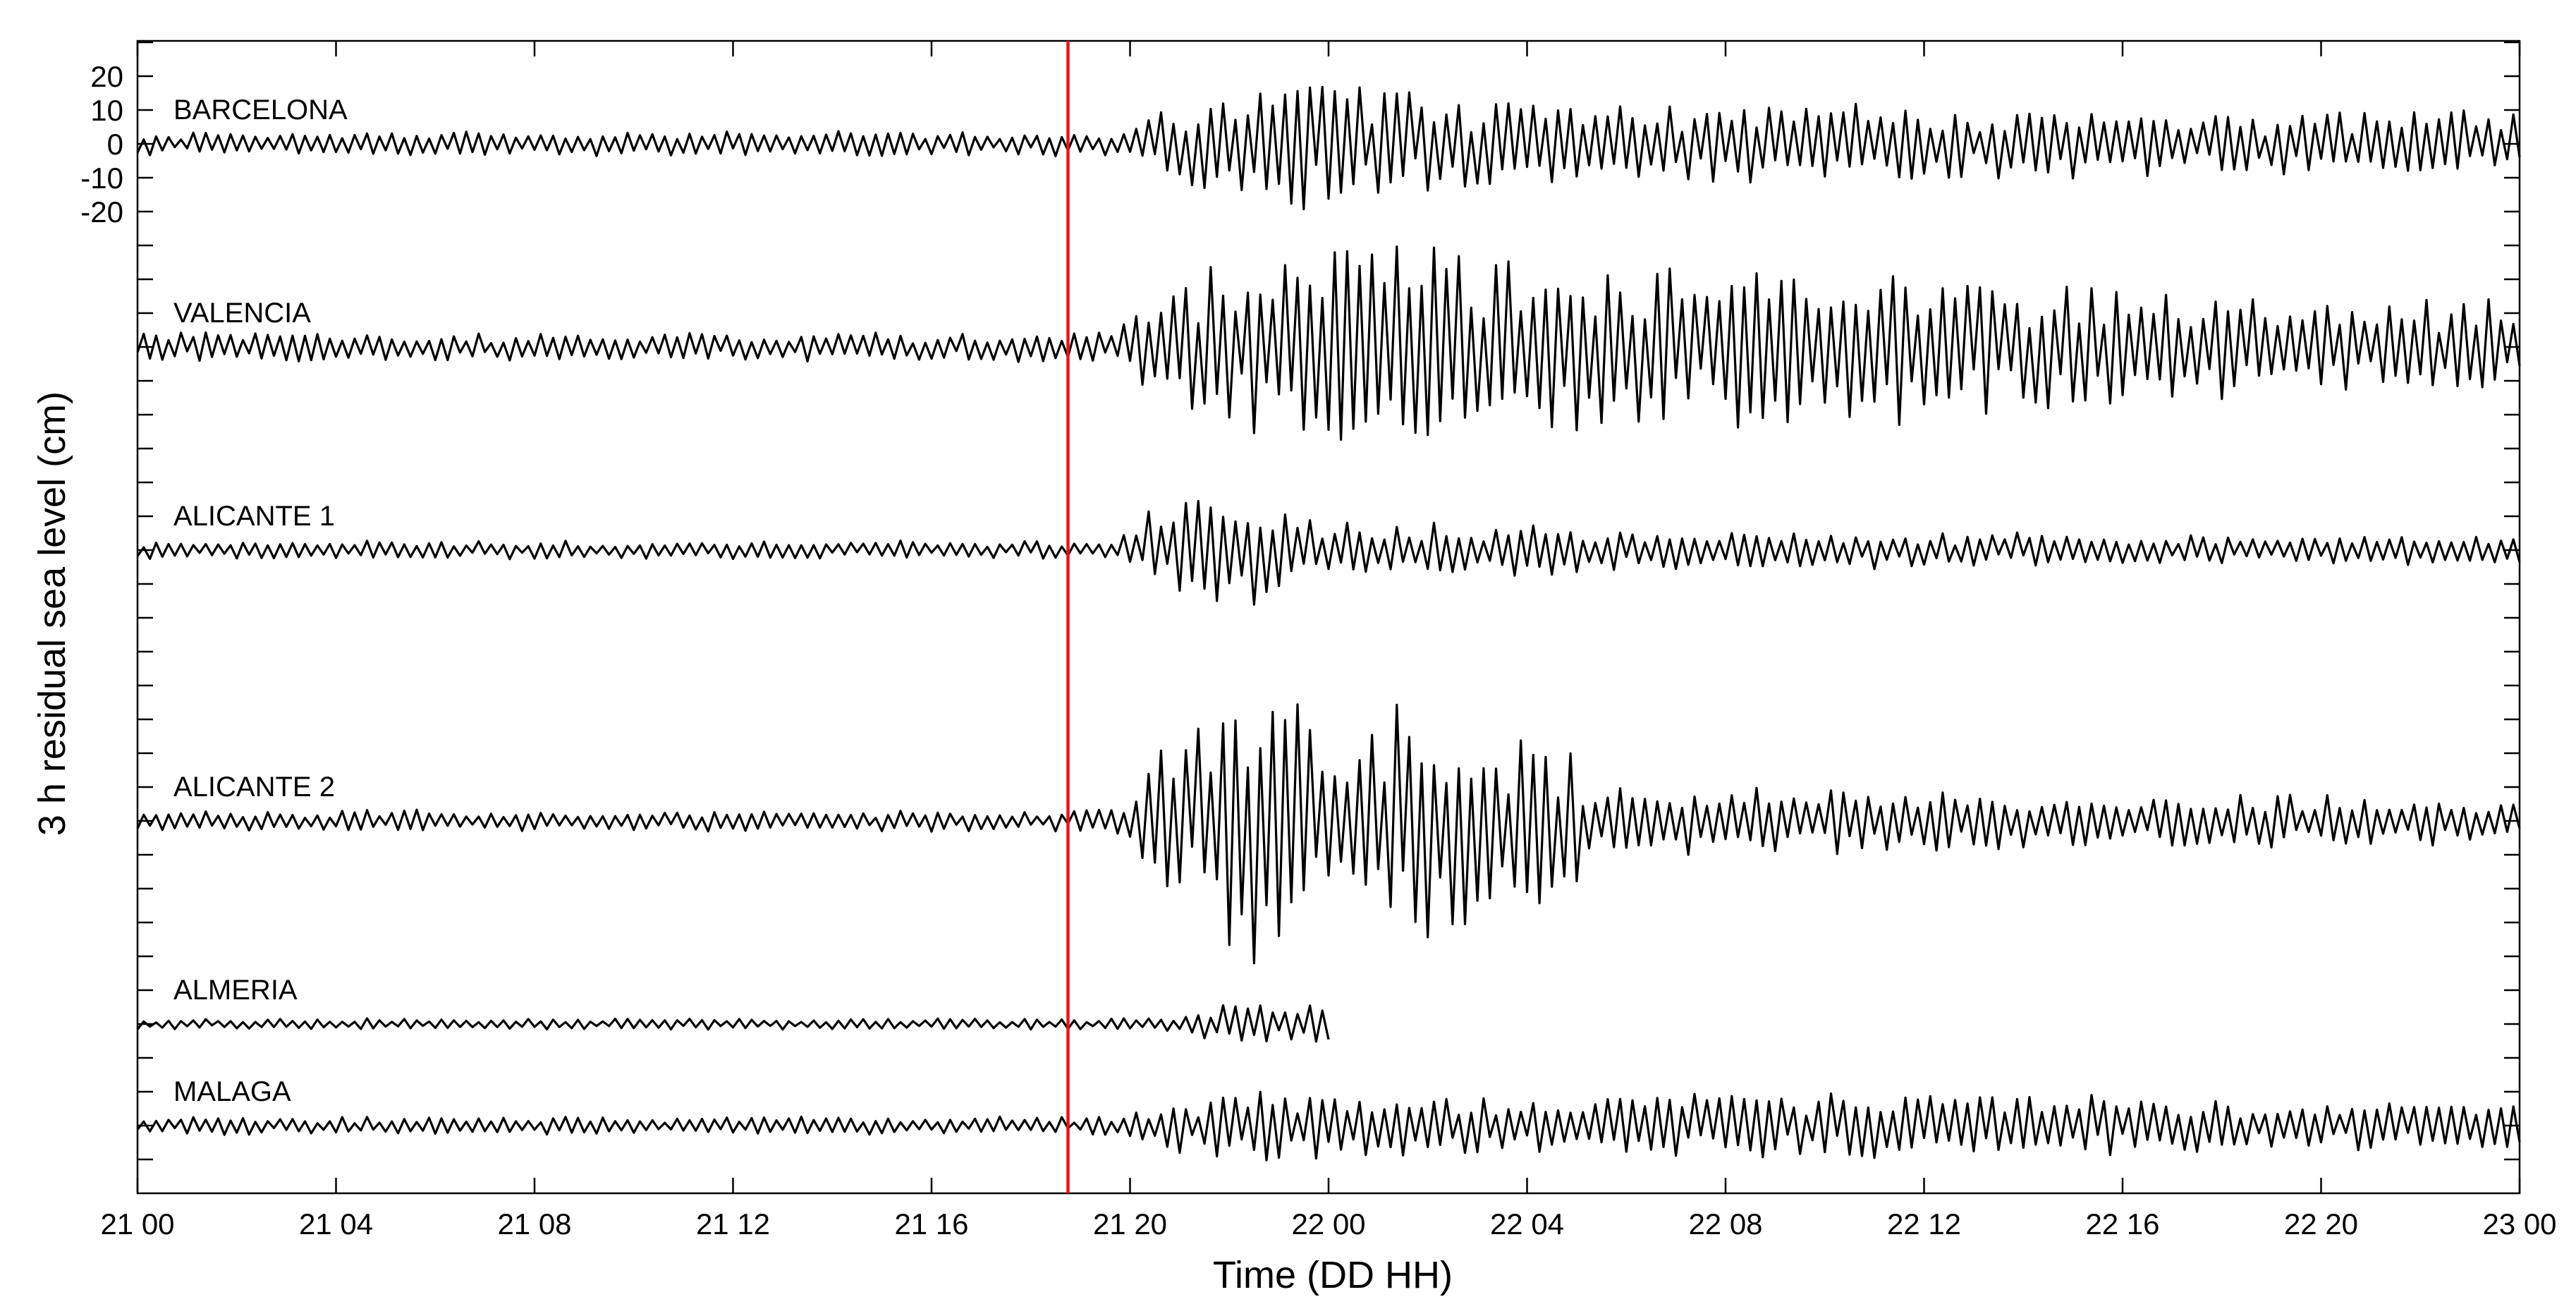 The height and width of the screenshot is (1316, 2576). What do you see at coordinates (106, 76) in the screenshot?
I see `y-tick-label: 20` at bounding box center [106, 76].